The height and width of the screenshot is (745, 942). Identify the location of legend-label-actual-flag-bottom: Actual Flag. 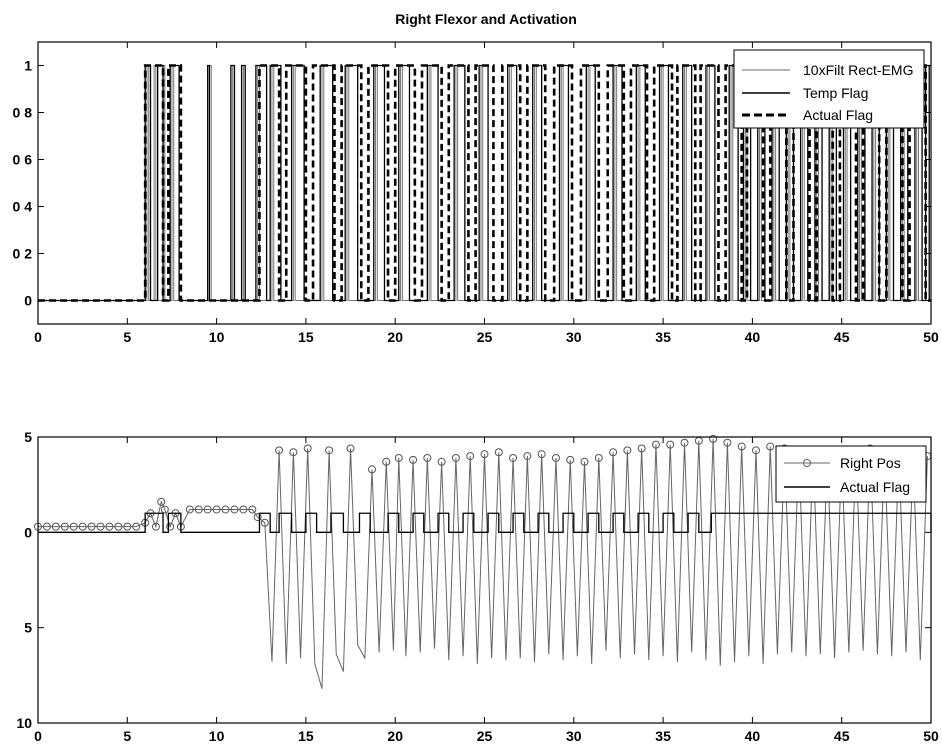
(875, 487).